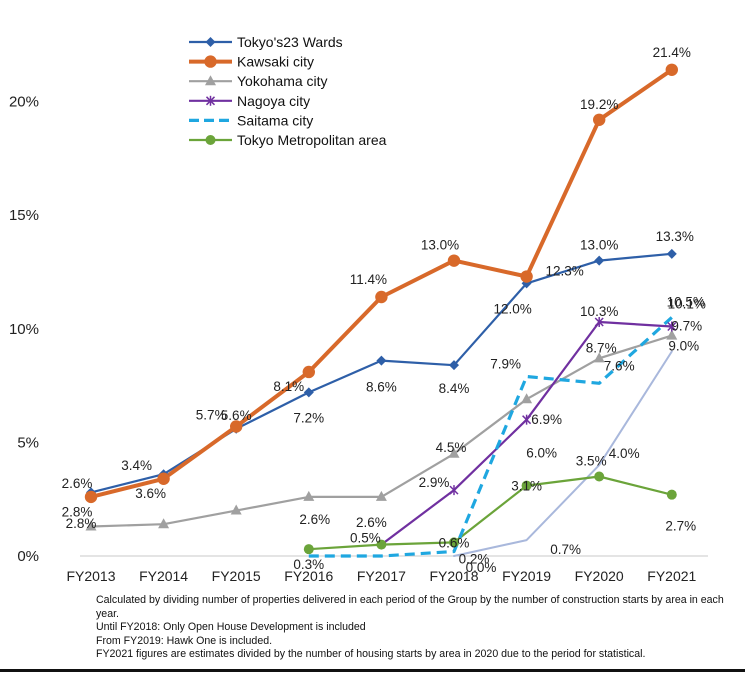  Describe the element at coordinates (505, 364) in the screenshot. I see `data-label-saitama-city: 7.9%` at that location.